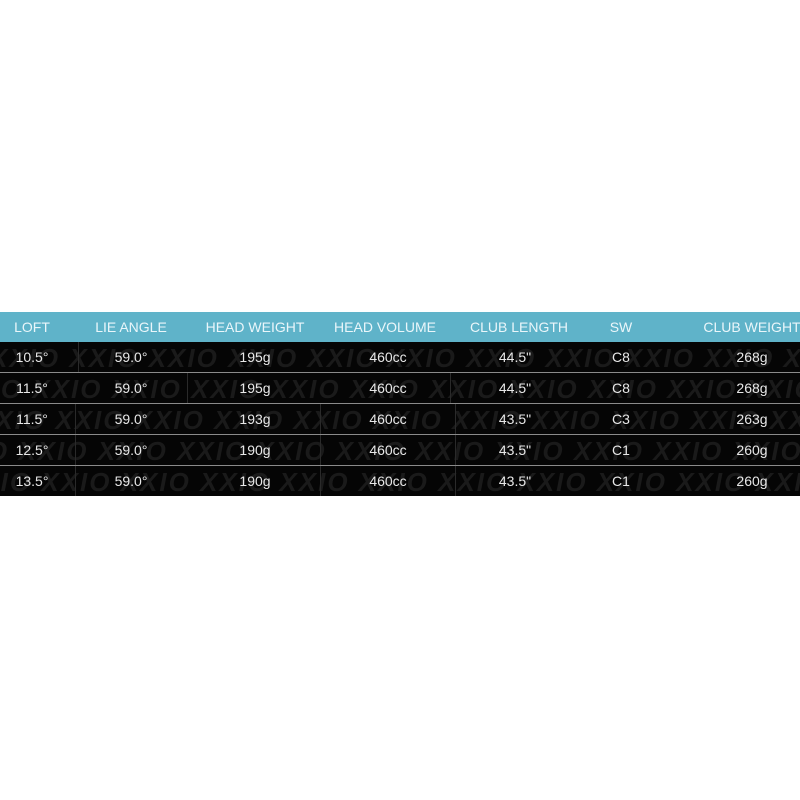 This screenshot has width=800, height=800. What do you see at coordinates (32, 327) in the screenshot?
I see `header-loft: LOFT` at bounding box center [32, 327].